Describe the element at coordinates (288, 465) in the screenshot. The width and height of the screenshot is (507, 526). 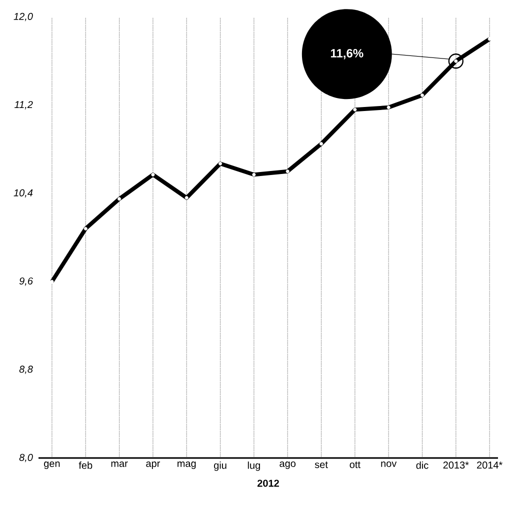
I see `x-tick-label: ago` at that location.